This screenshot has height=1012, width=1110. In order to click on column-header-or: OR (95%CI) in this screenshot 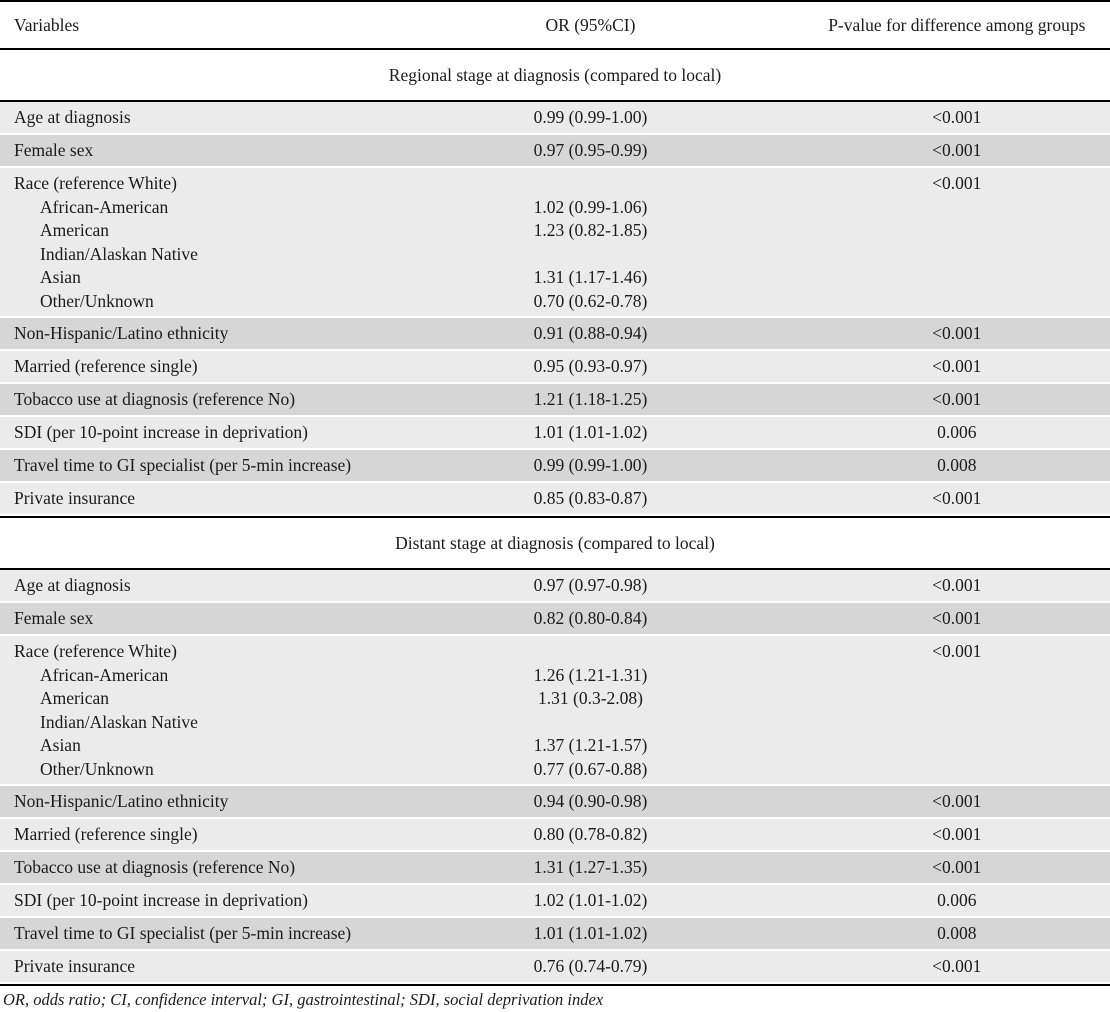, I will do `click(590, 24)`.